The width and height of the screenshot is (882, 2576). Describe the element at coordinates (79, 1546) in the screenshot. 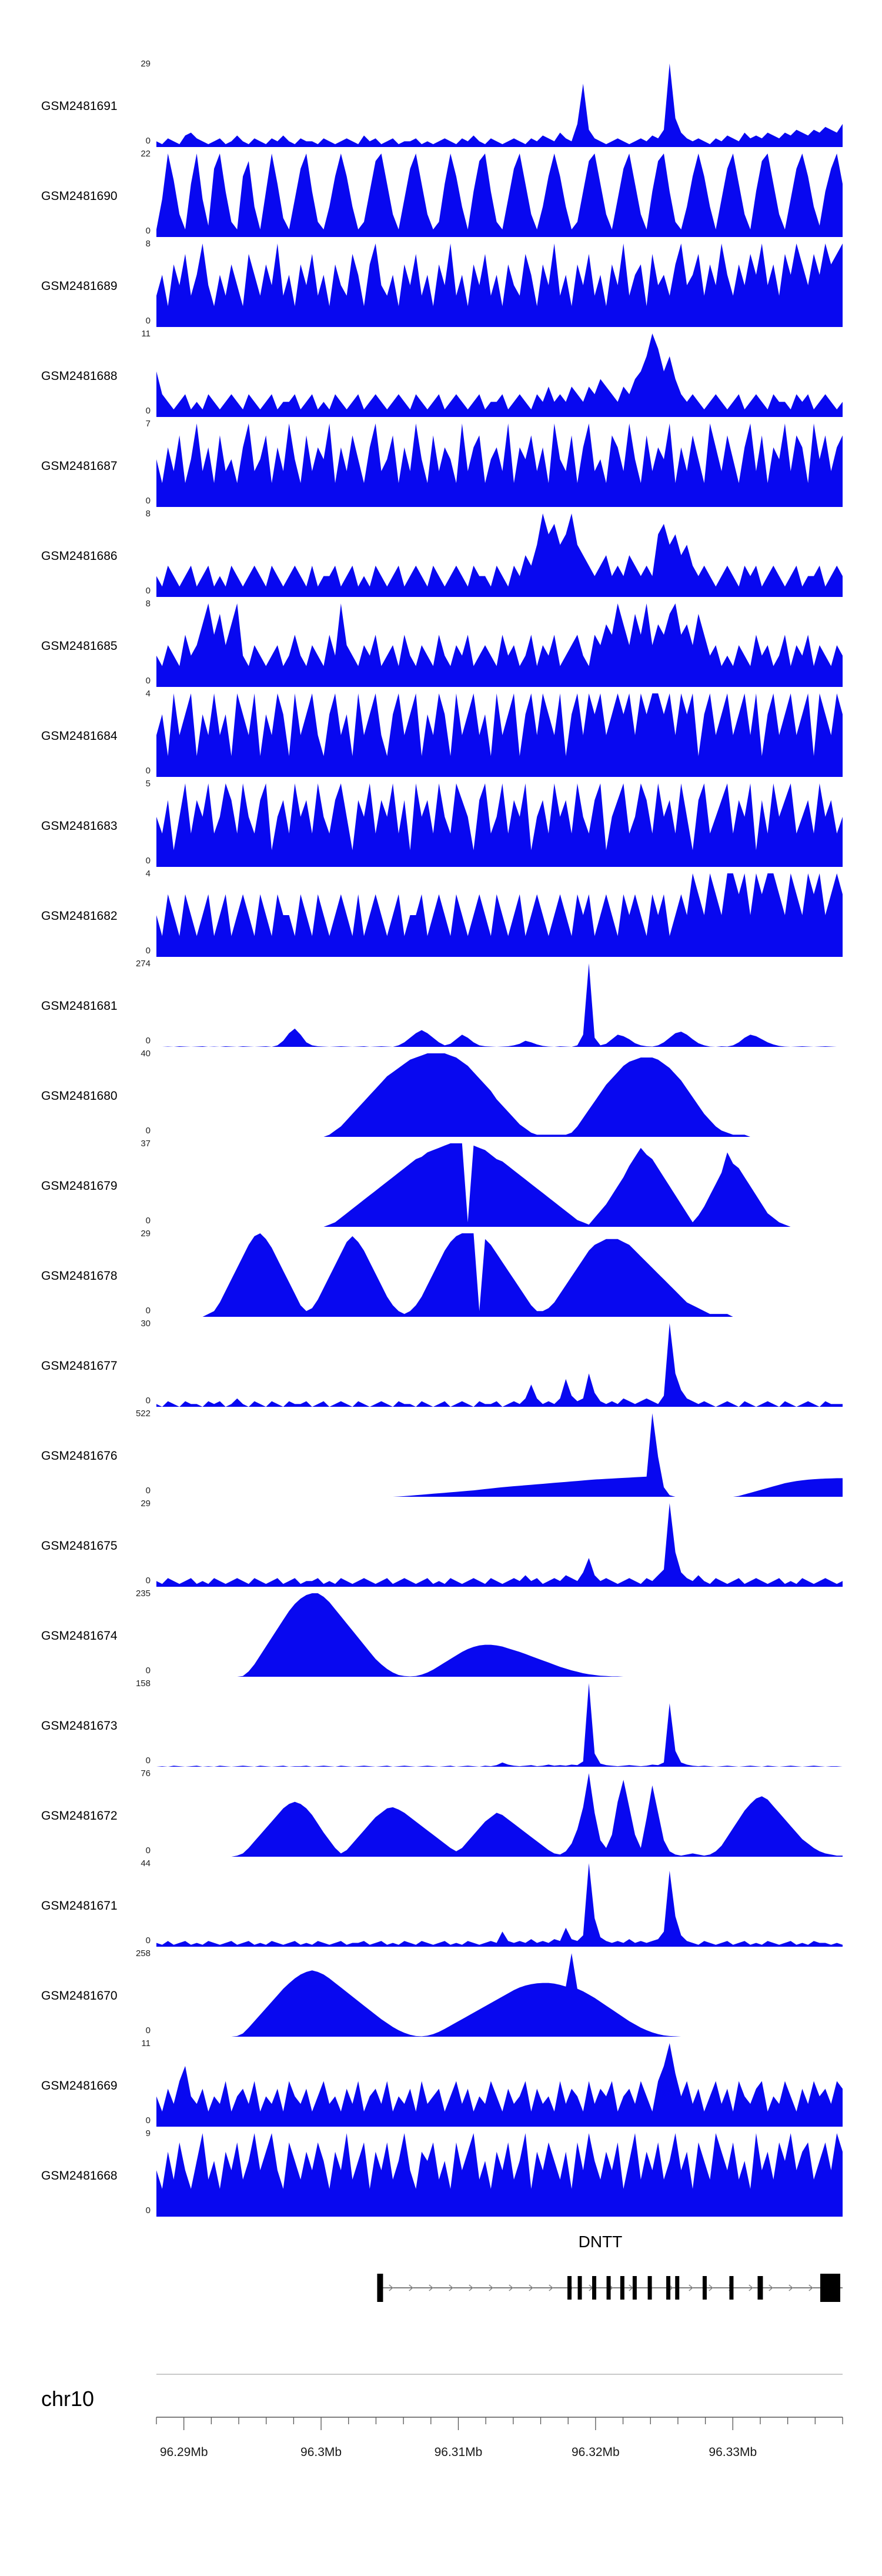

I see `track-label: GSM2481675` at that location.